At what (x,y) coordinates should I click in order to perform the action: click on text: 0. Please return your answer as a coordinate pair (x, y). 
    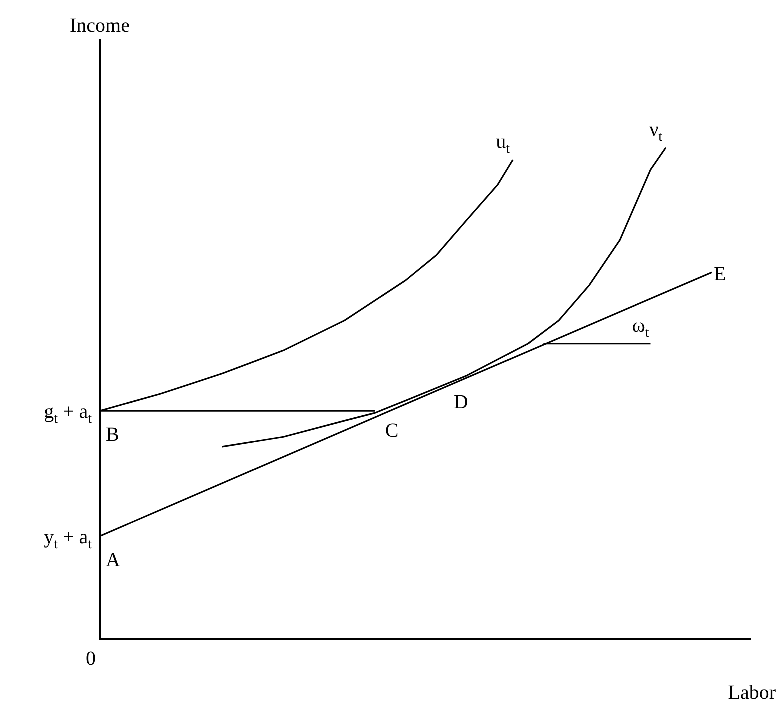
    Looking at the image, I should click on (91, 659).